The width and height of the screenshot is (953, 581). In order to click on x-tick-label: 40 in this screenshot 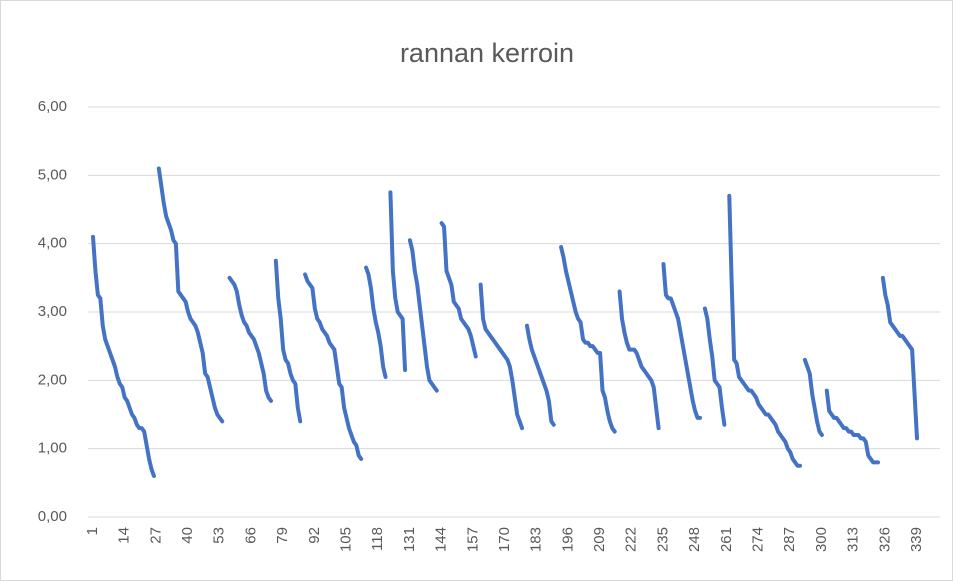, I will do `click(187, 535)`.